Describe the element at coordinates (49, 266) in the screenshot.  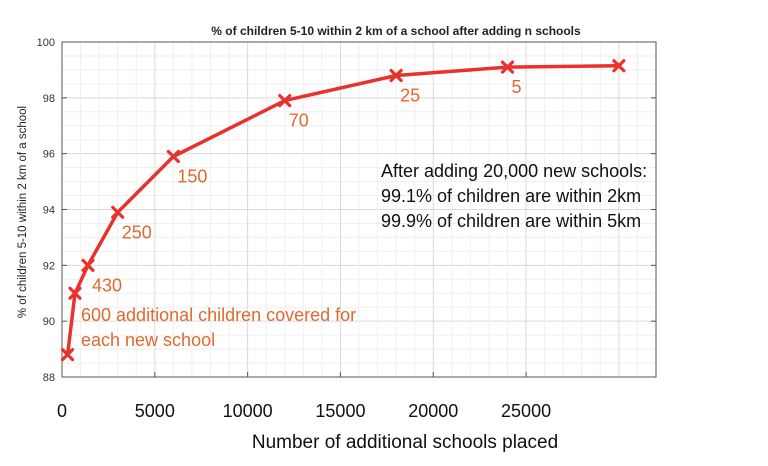
I see `y-tick-label: 92` at that location.